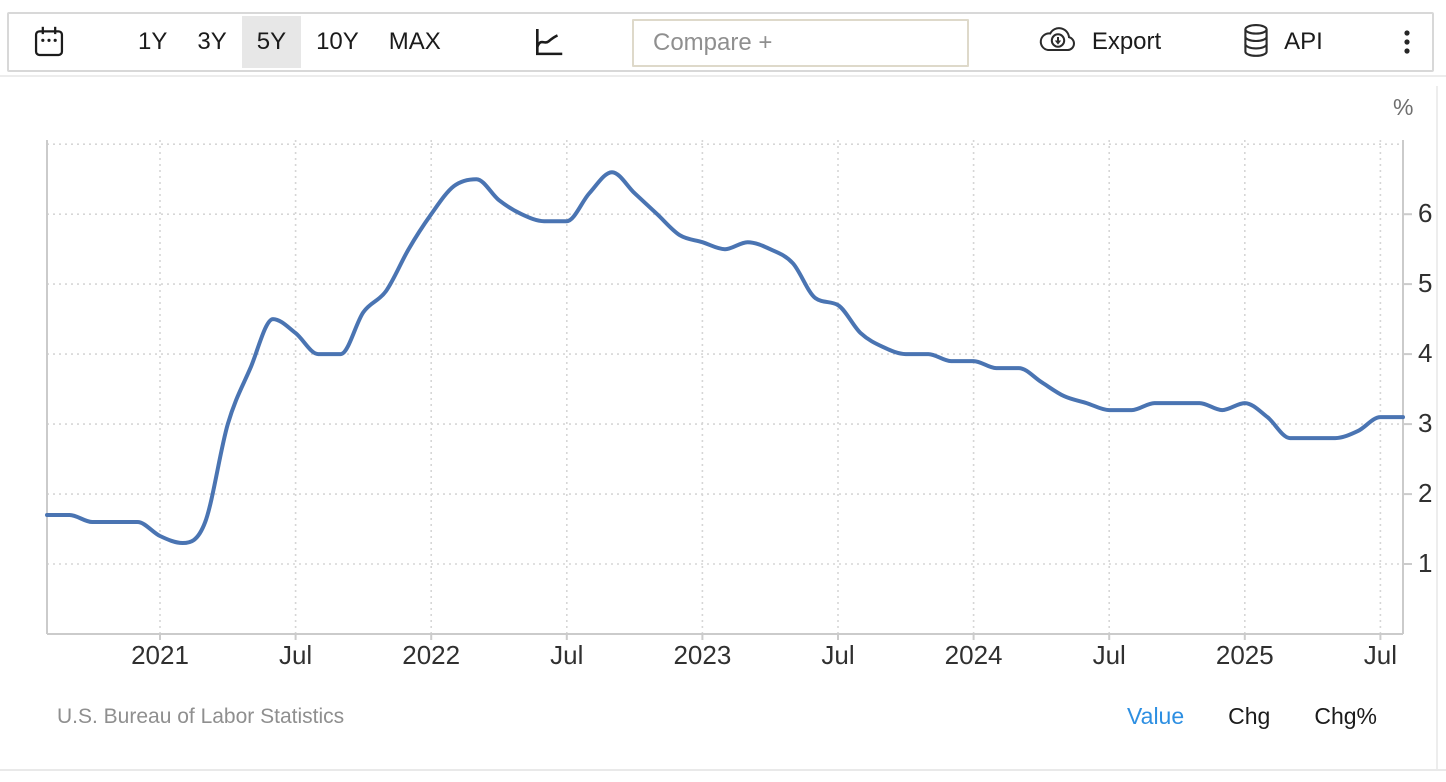 The height and width of the screenshot is (782, 1446). What do you see at coordinates (1425, 283) in the screenshot?
I see `y-tick-label: 5` at bounding box center [1425, 283].